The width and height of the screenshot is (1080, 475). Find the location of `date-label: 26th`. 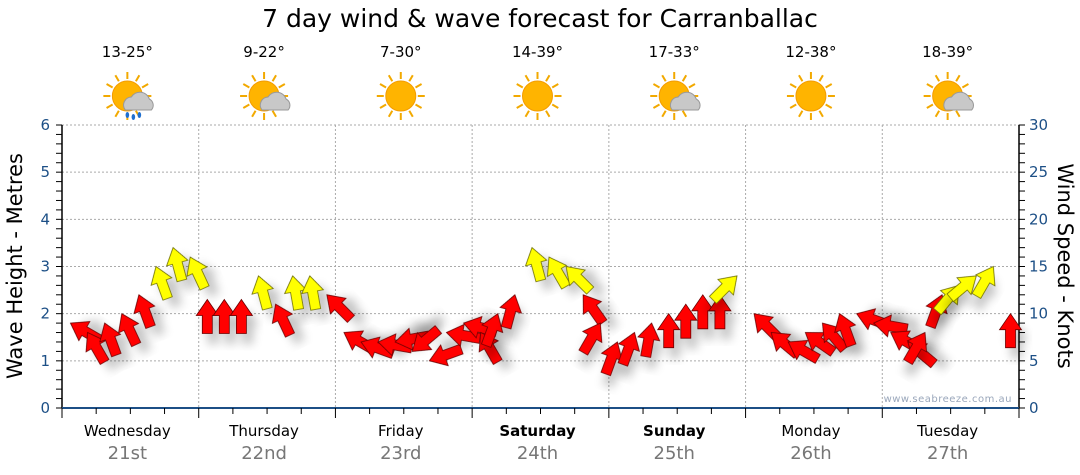

date-label: 26th is located at coordinates (810, 453).